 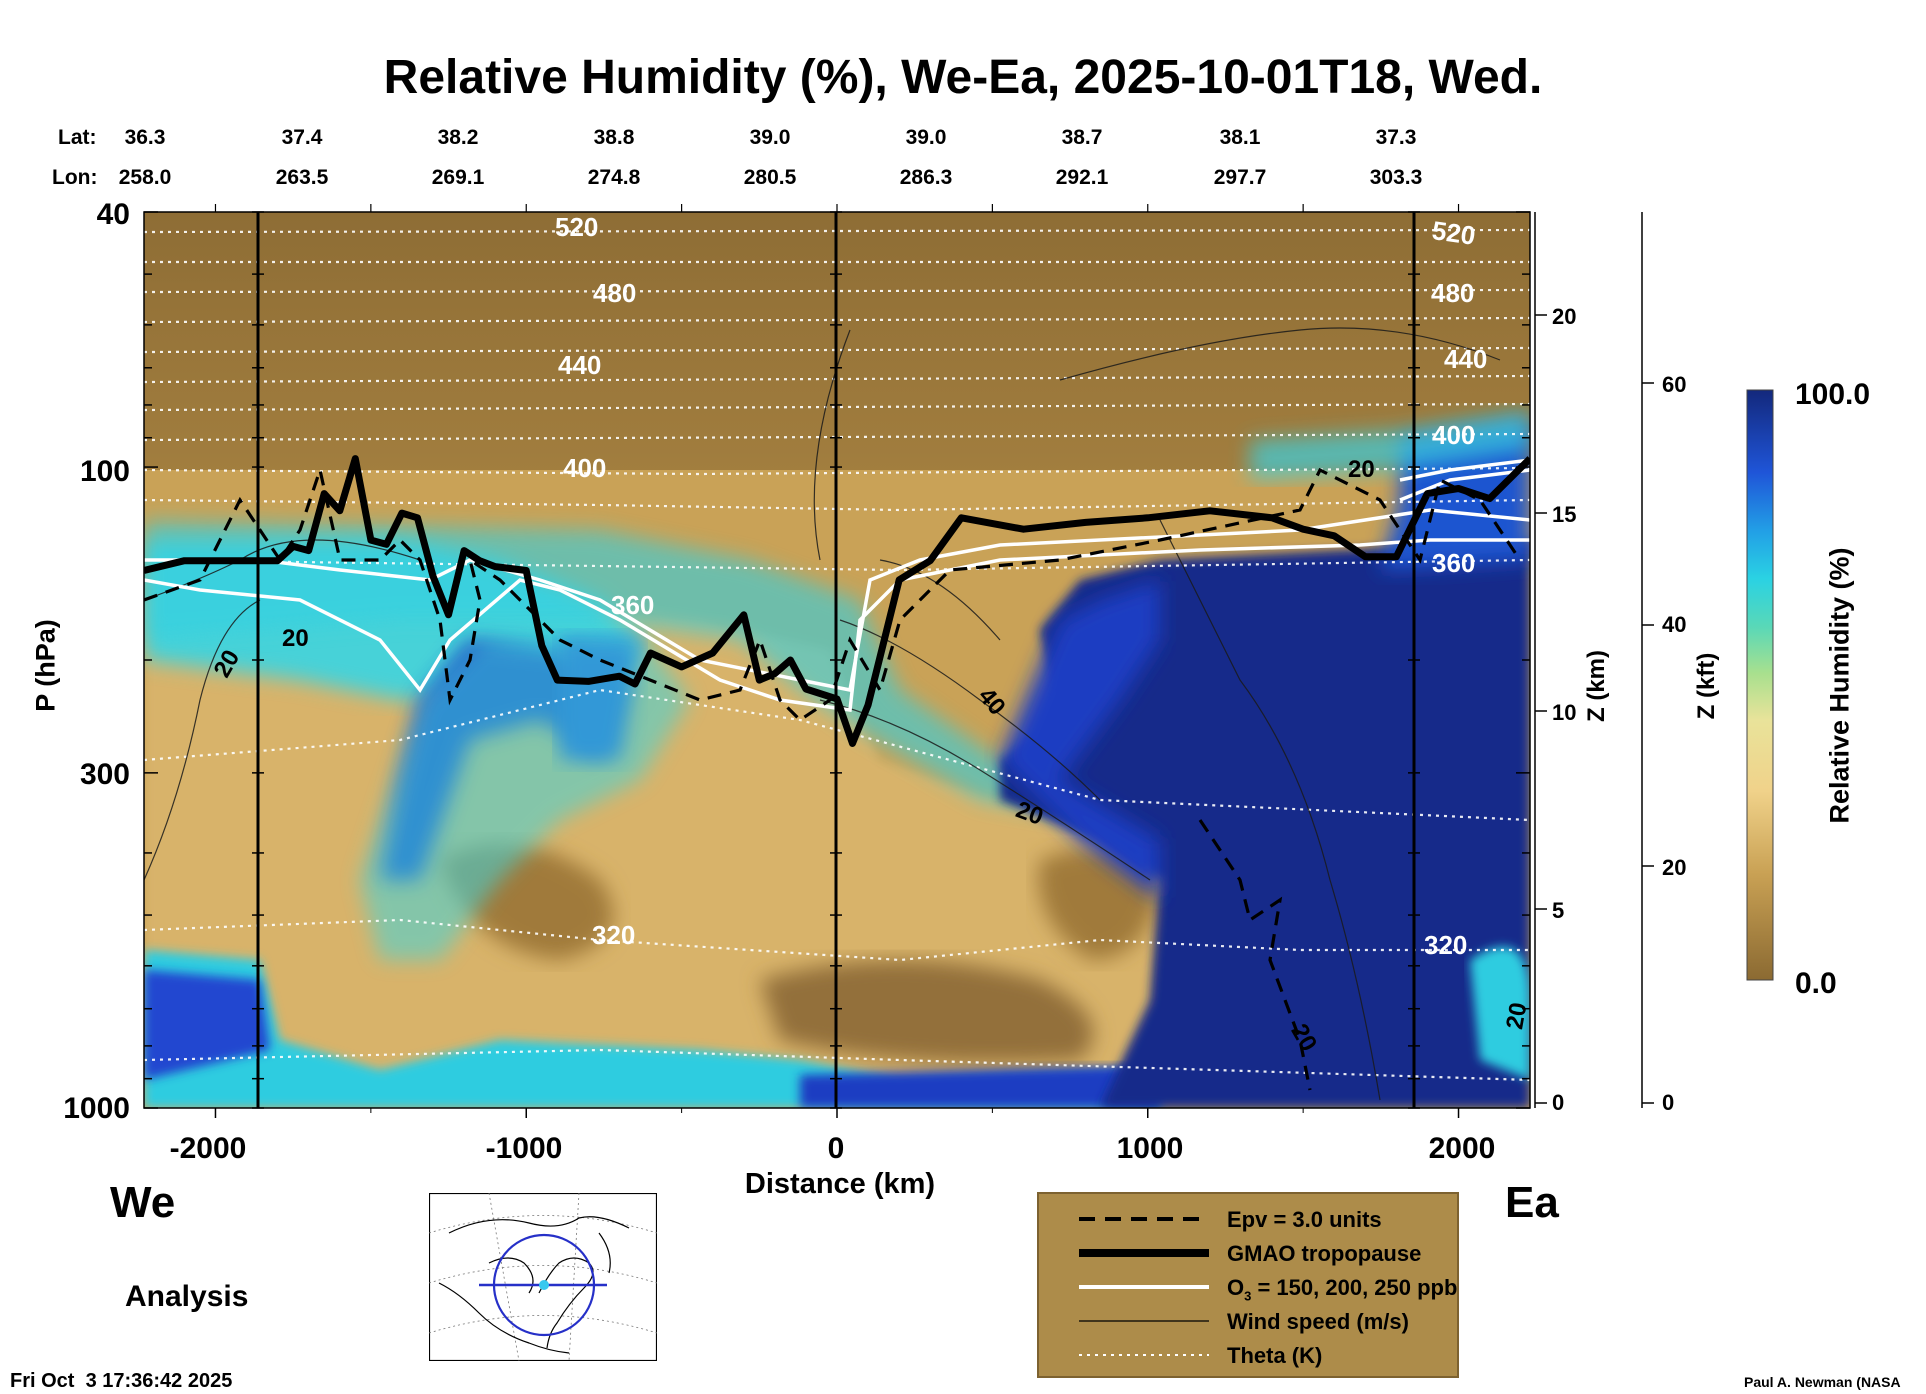 I want to click on lat-value: 36.3, so click(x=145, y=137).